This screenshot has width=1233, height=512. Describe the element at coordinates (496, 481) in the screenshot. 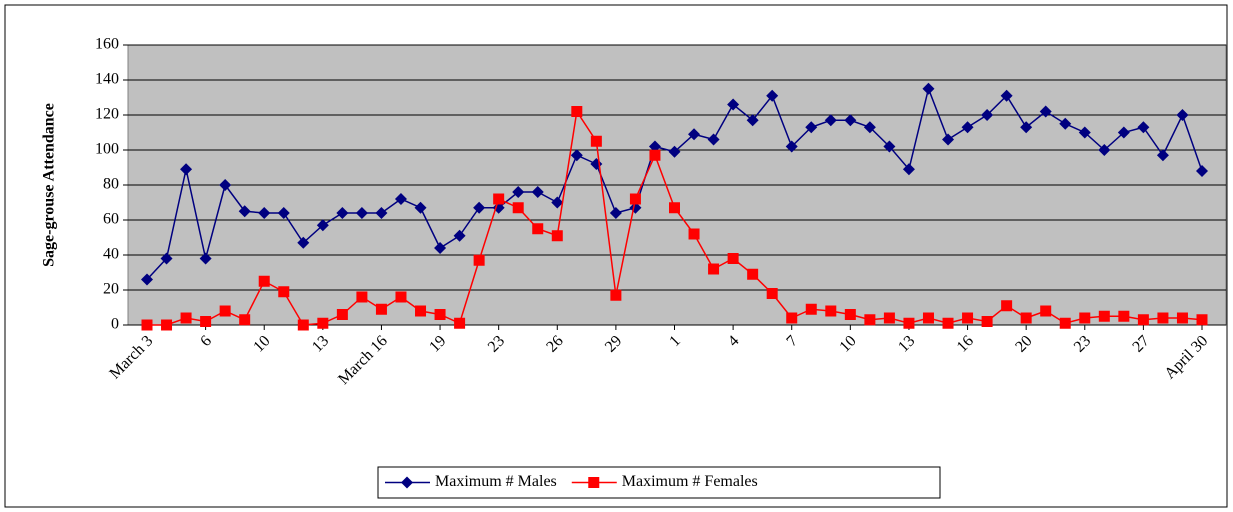

I see `legend-label: Maximum # Males` at that location.